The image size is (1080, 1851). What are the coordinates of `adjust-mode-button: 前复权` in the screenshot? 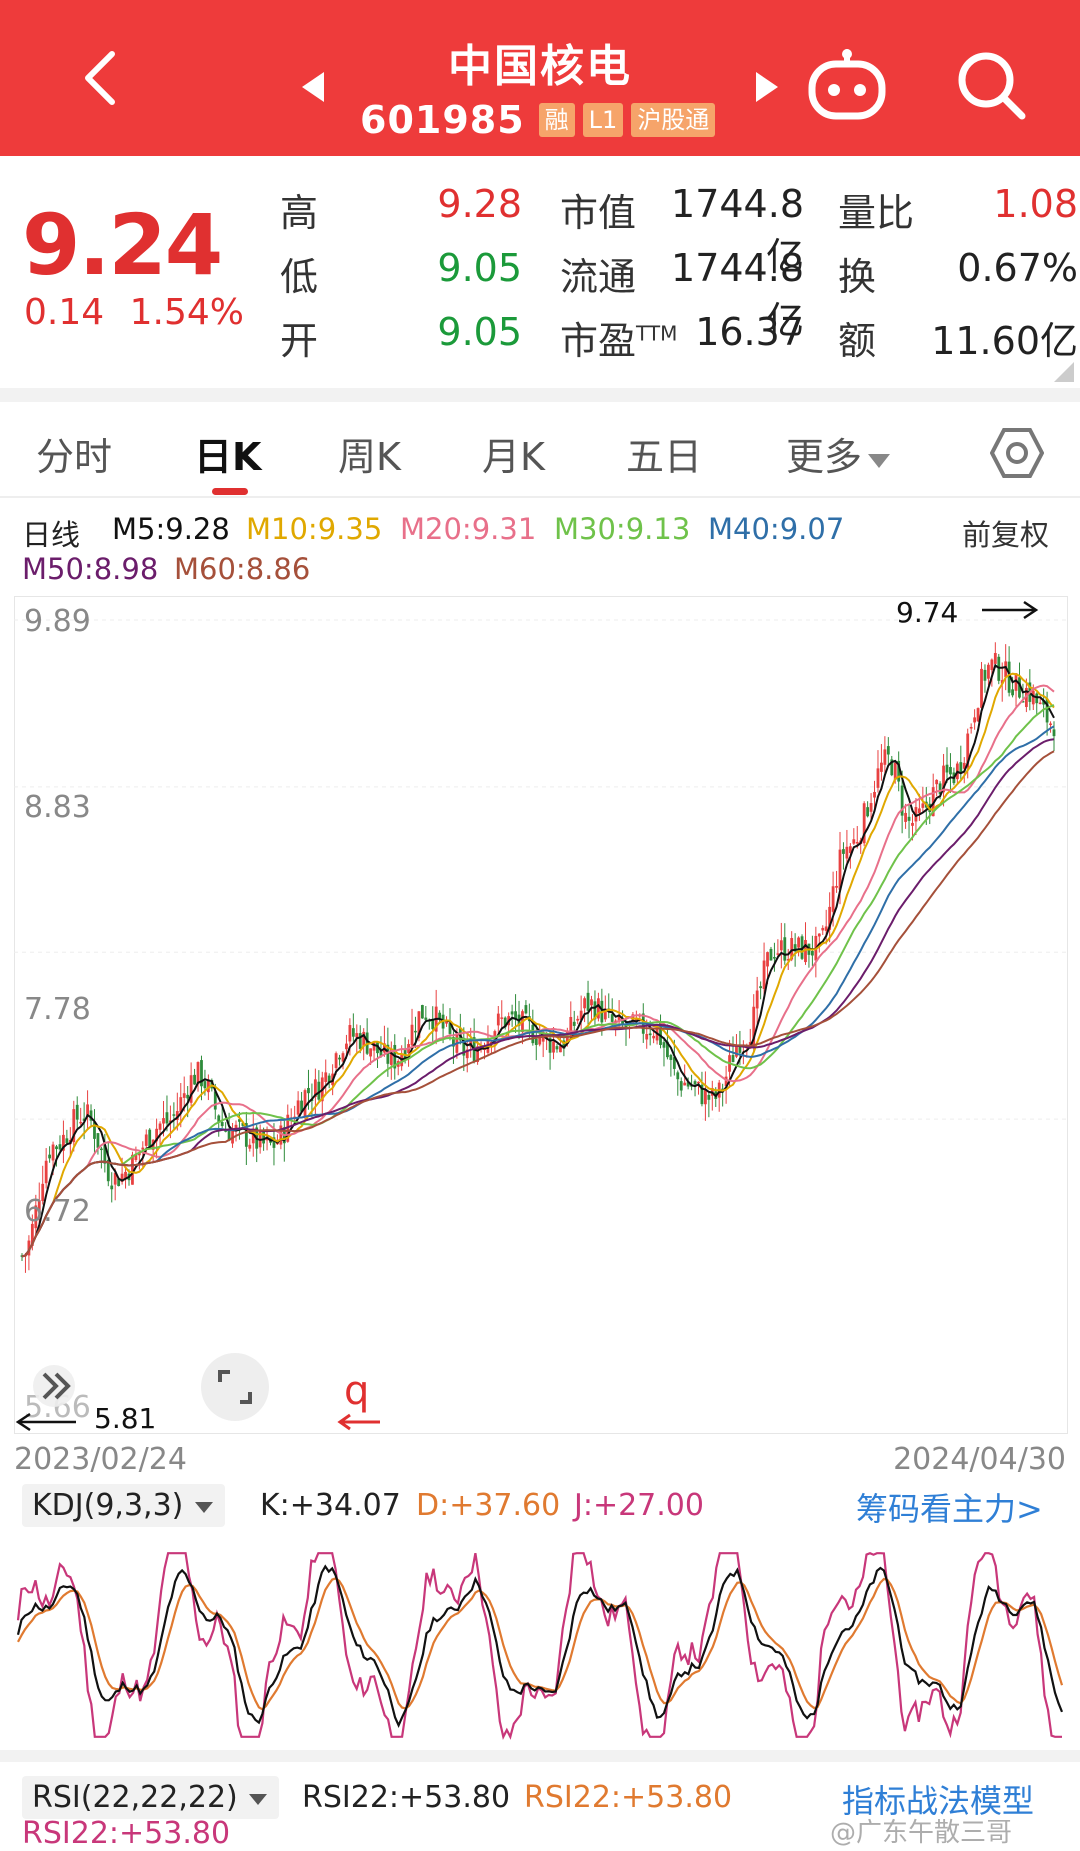 It's located at (1006, 535).